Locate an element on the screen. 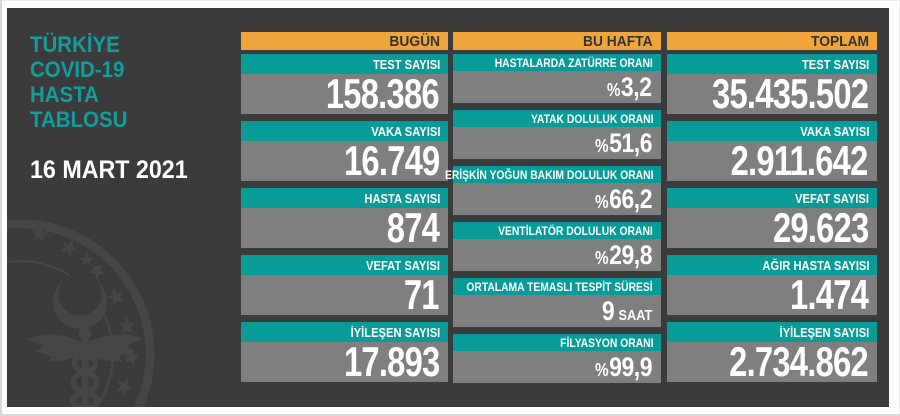 The height and width of the screenshot is (416, 900). page-title-line: COVID-19 is located at coordinates (77, 69).